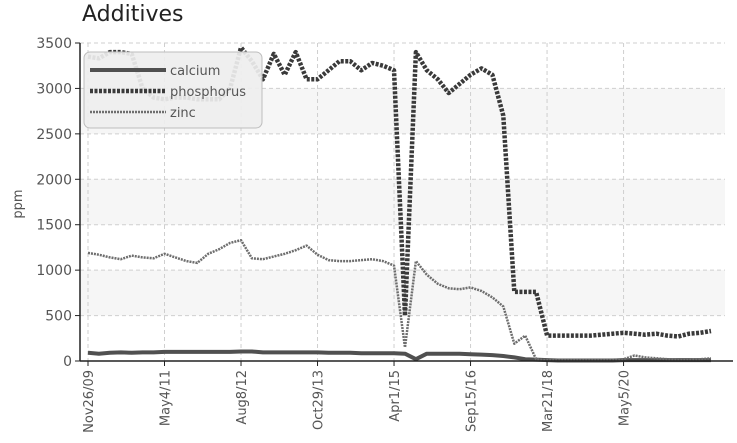 This screenshot has height=443, width=737. What do you see at coordinates (548, 401) in the screenshot?
I see `x-tick-label: Mar21/18` at bounding box center [548, 401].